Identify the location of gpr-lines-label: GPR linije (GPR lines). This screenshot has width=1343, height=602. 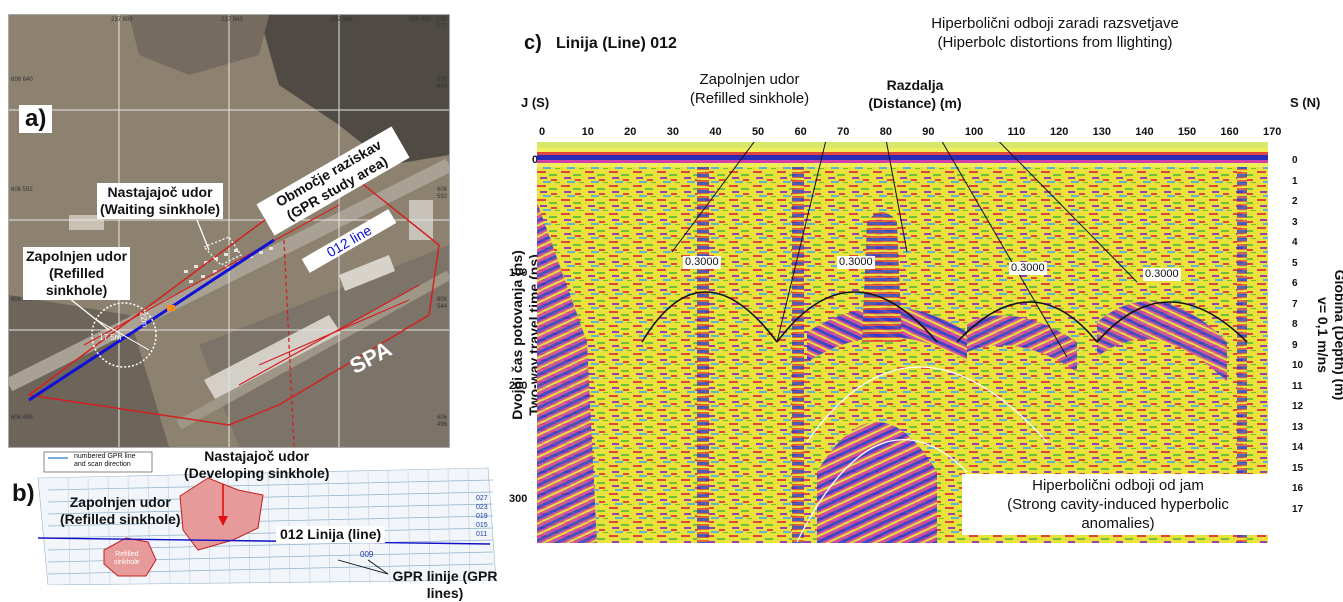
(445, 584).